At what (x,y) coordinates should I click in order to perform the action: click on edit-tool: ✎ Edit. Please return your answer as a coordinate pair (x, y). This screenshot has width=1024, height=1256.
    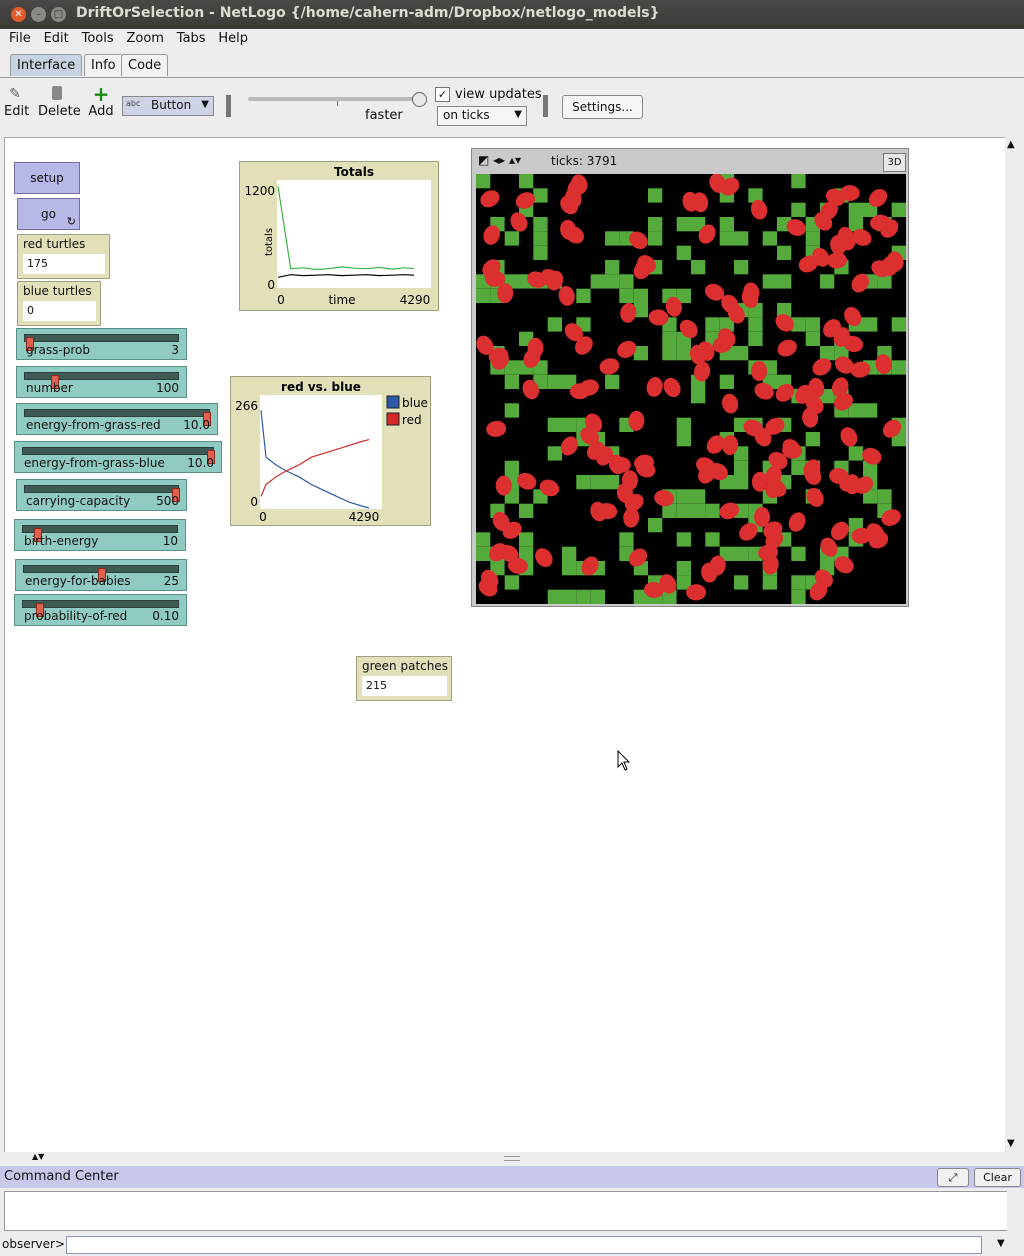
    Looking at the image, I should click on (16, 102).